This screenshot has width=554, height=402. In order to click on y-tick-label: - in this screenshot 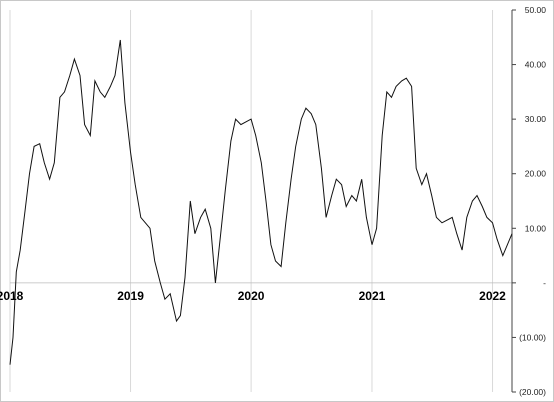, I will do `click(544, 283)`.